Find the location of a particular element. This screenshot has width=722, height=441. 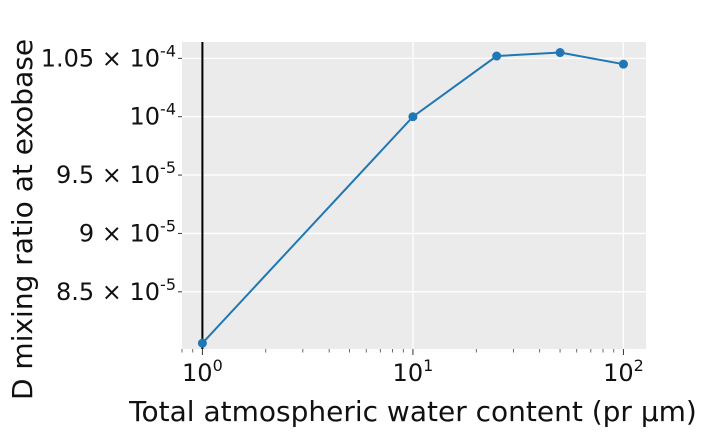

x-tick-label-exponent: 2 is located at coordinates (639, 365).